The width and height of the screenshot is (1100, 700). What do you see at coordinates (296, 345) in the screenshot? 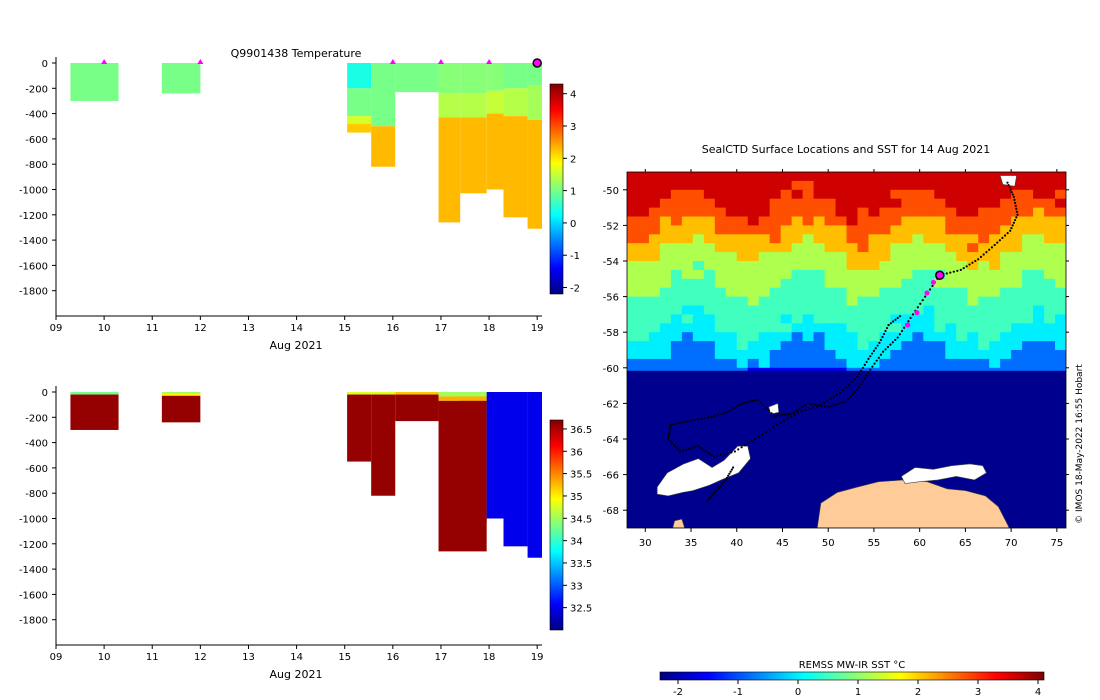
I see `temperature-xlabel: Aug 2021` at bounding box center [296, 345].